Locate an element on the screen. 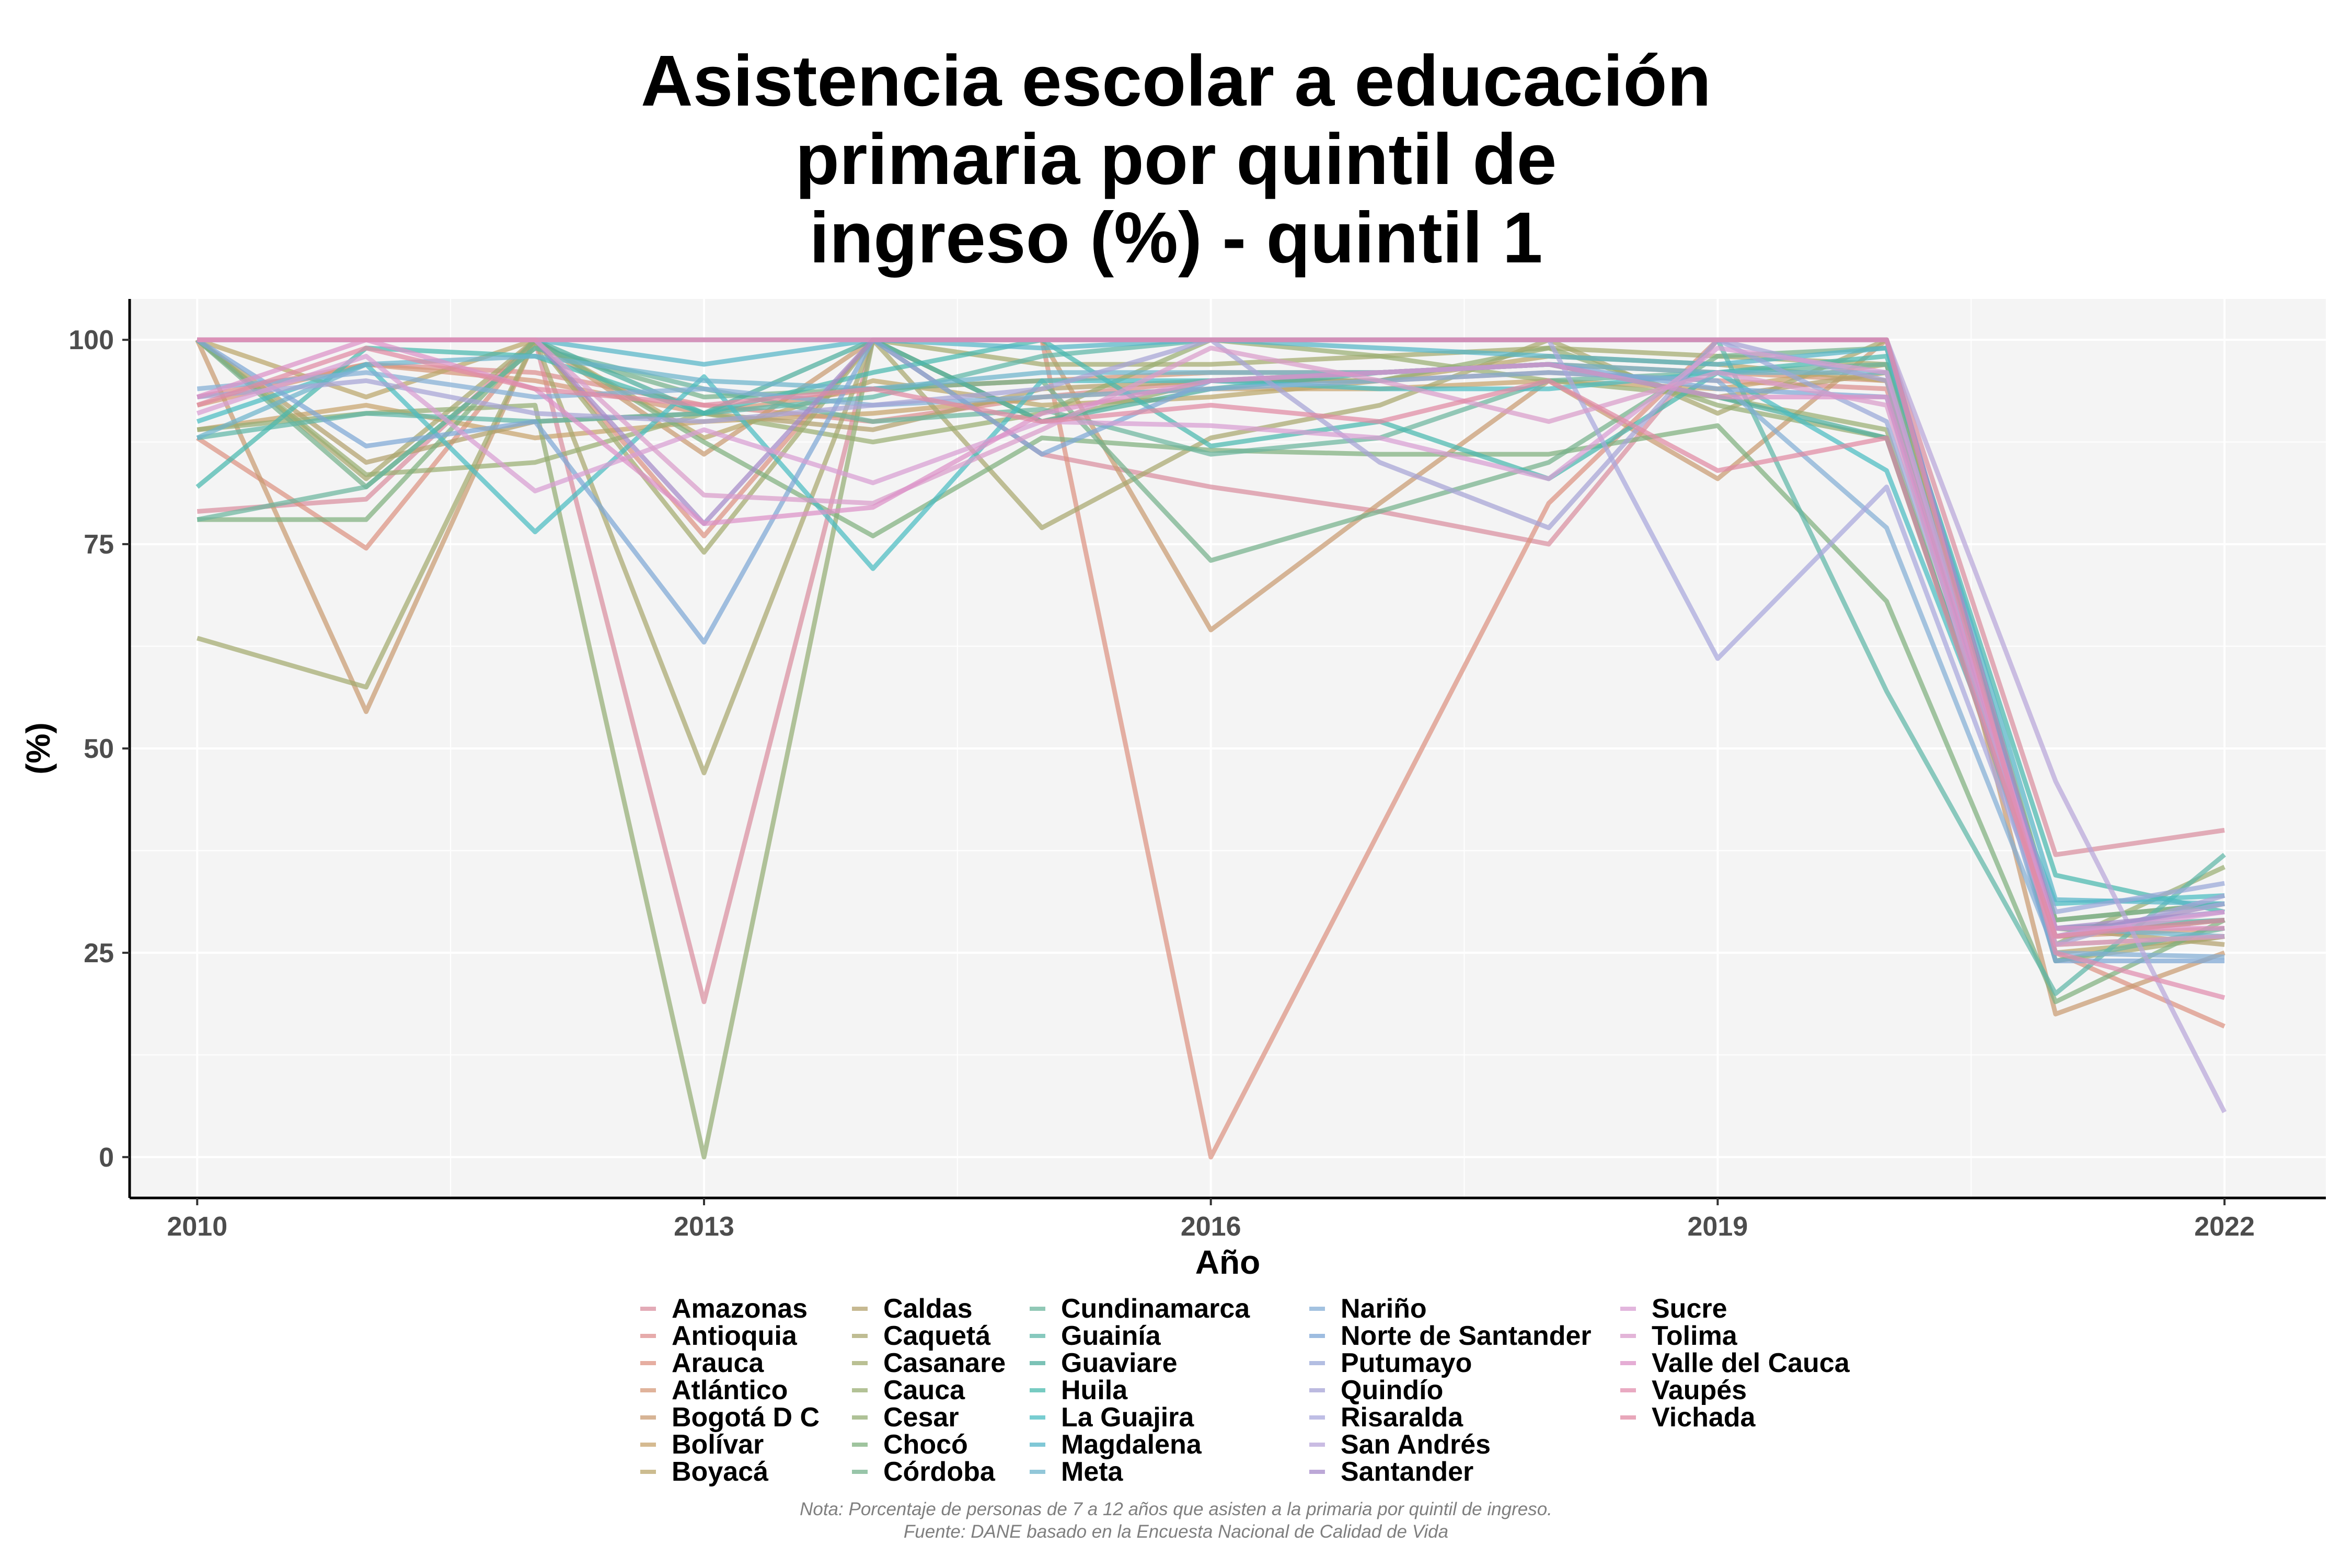 This screenshot has width=2352, height=1568. legend-label: Meta is located at coordinates (1092, 1472).